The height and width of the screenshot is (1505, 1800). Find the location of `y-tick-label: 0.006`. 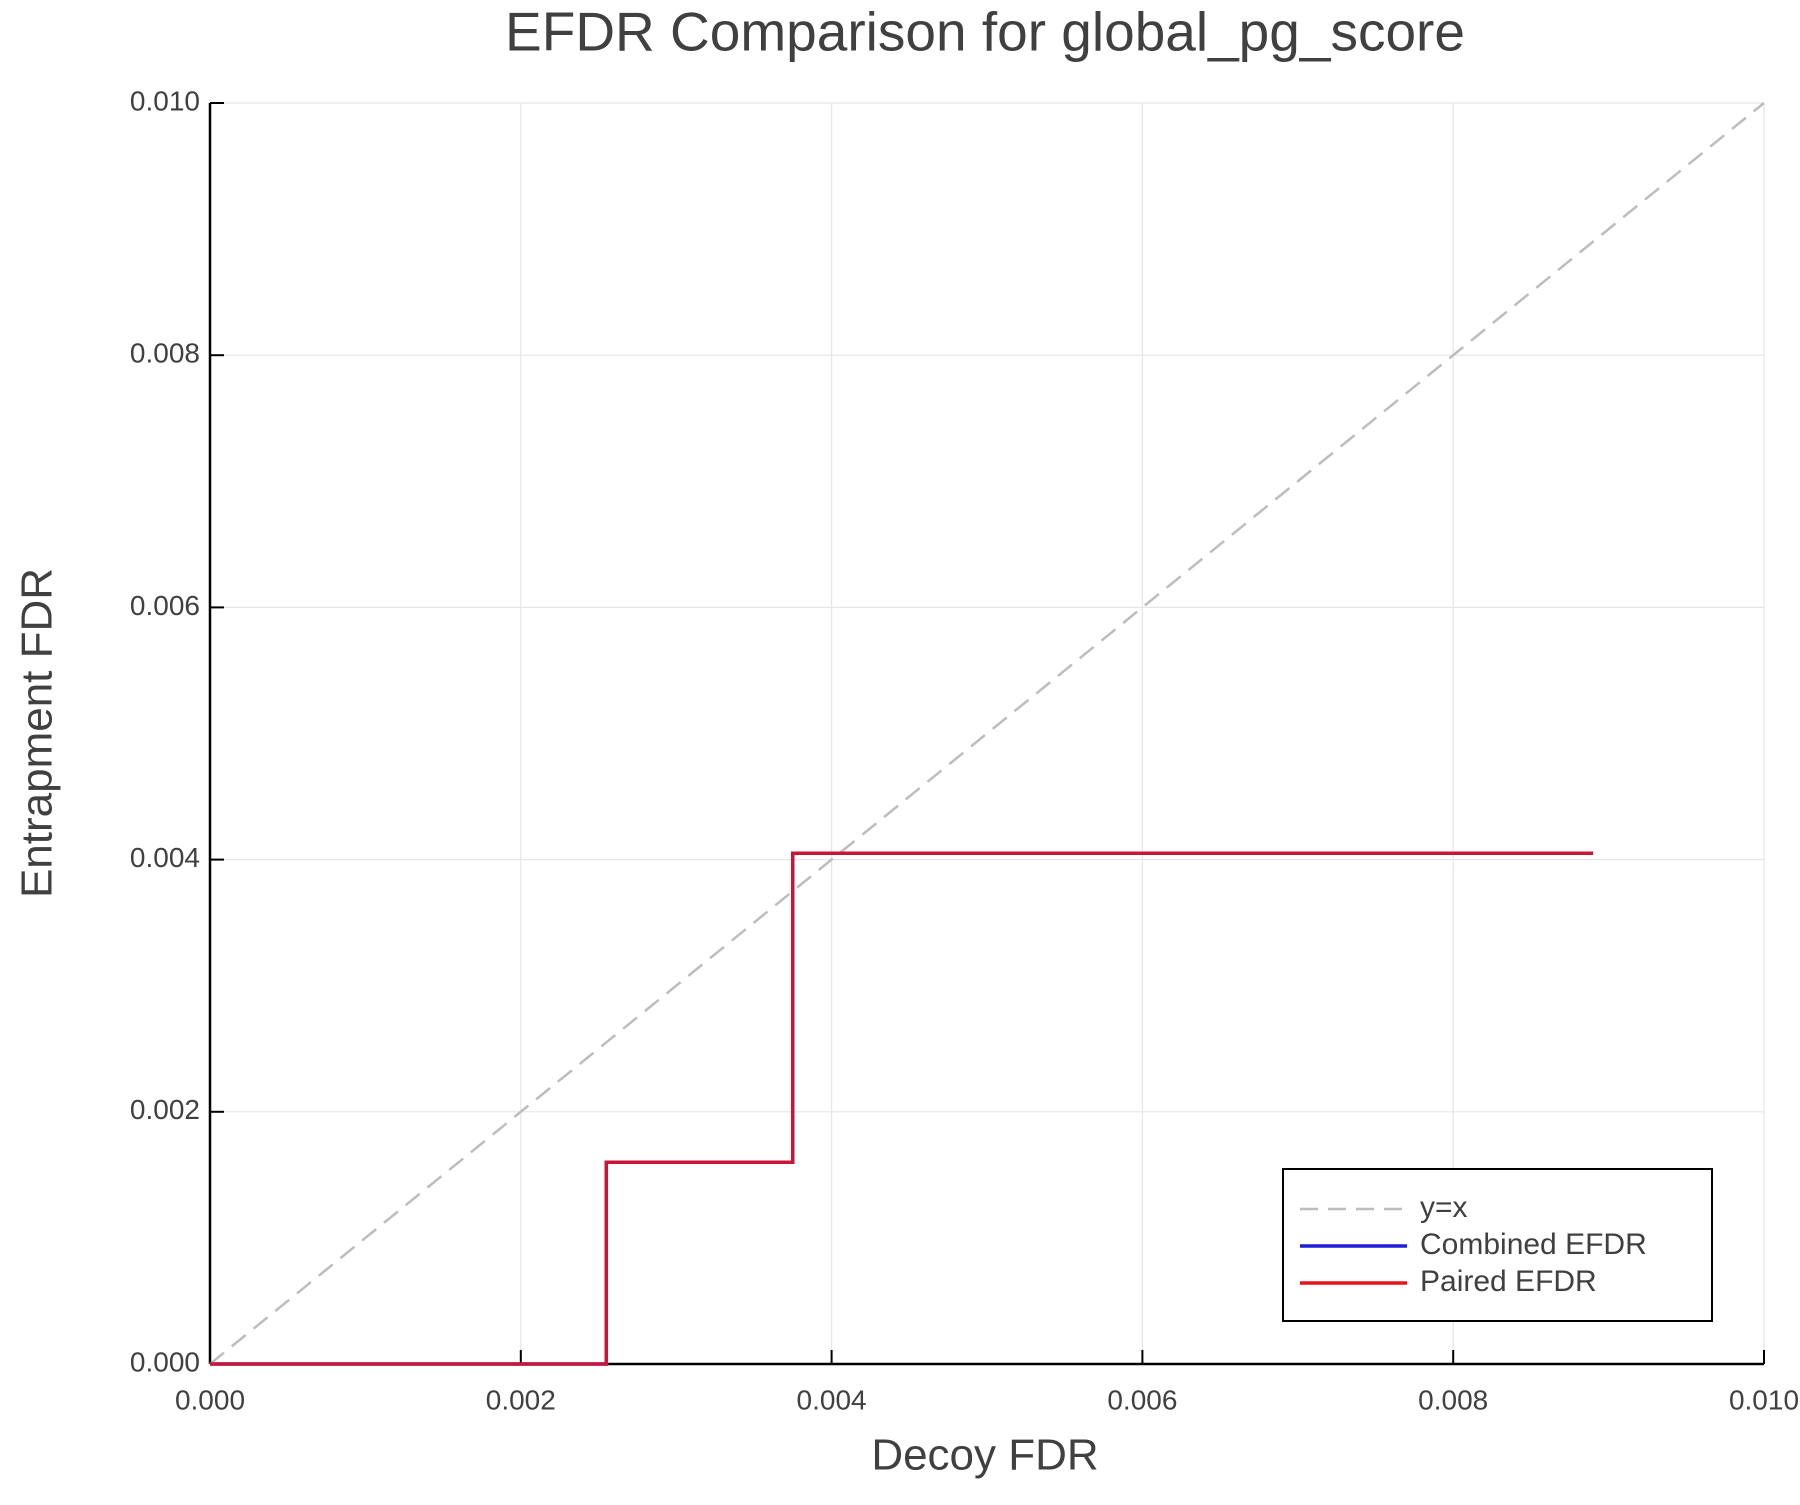

y-tick-label: 0.006 is located at coordinates (165, 605).